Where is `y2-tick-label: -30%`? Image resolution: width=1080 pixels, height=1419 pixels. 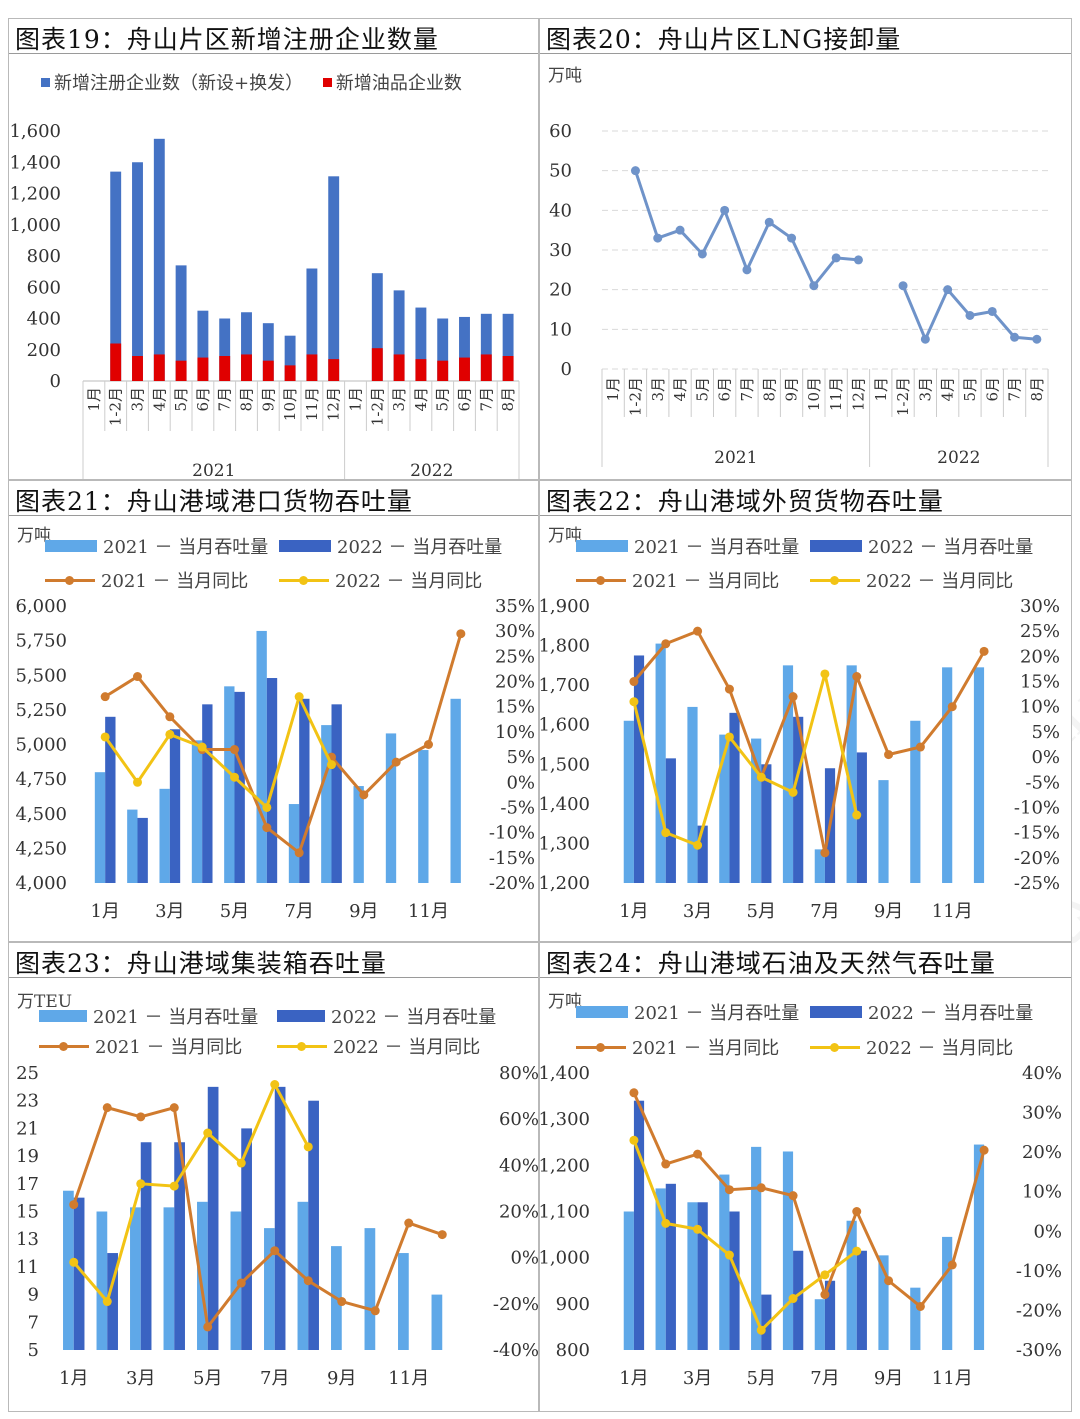
y2-tick-label: -30% is located at coordinates (1039, 1350).